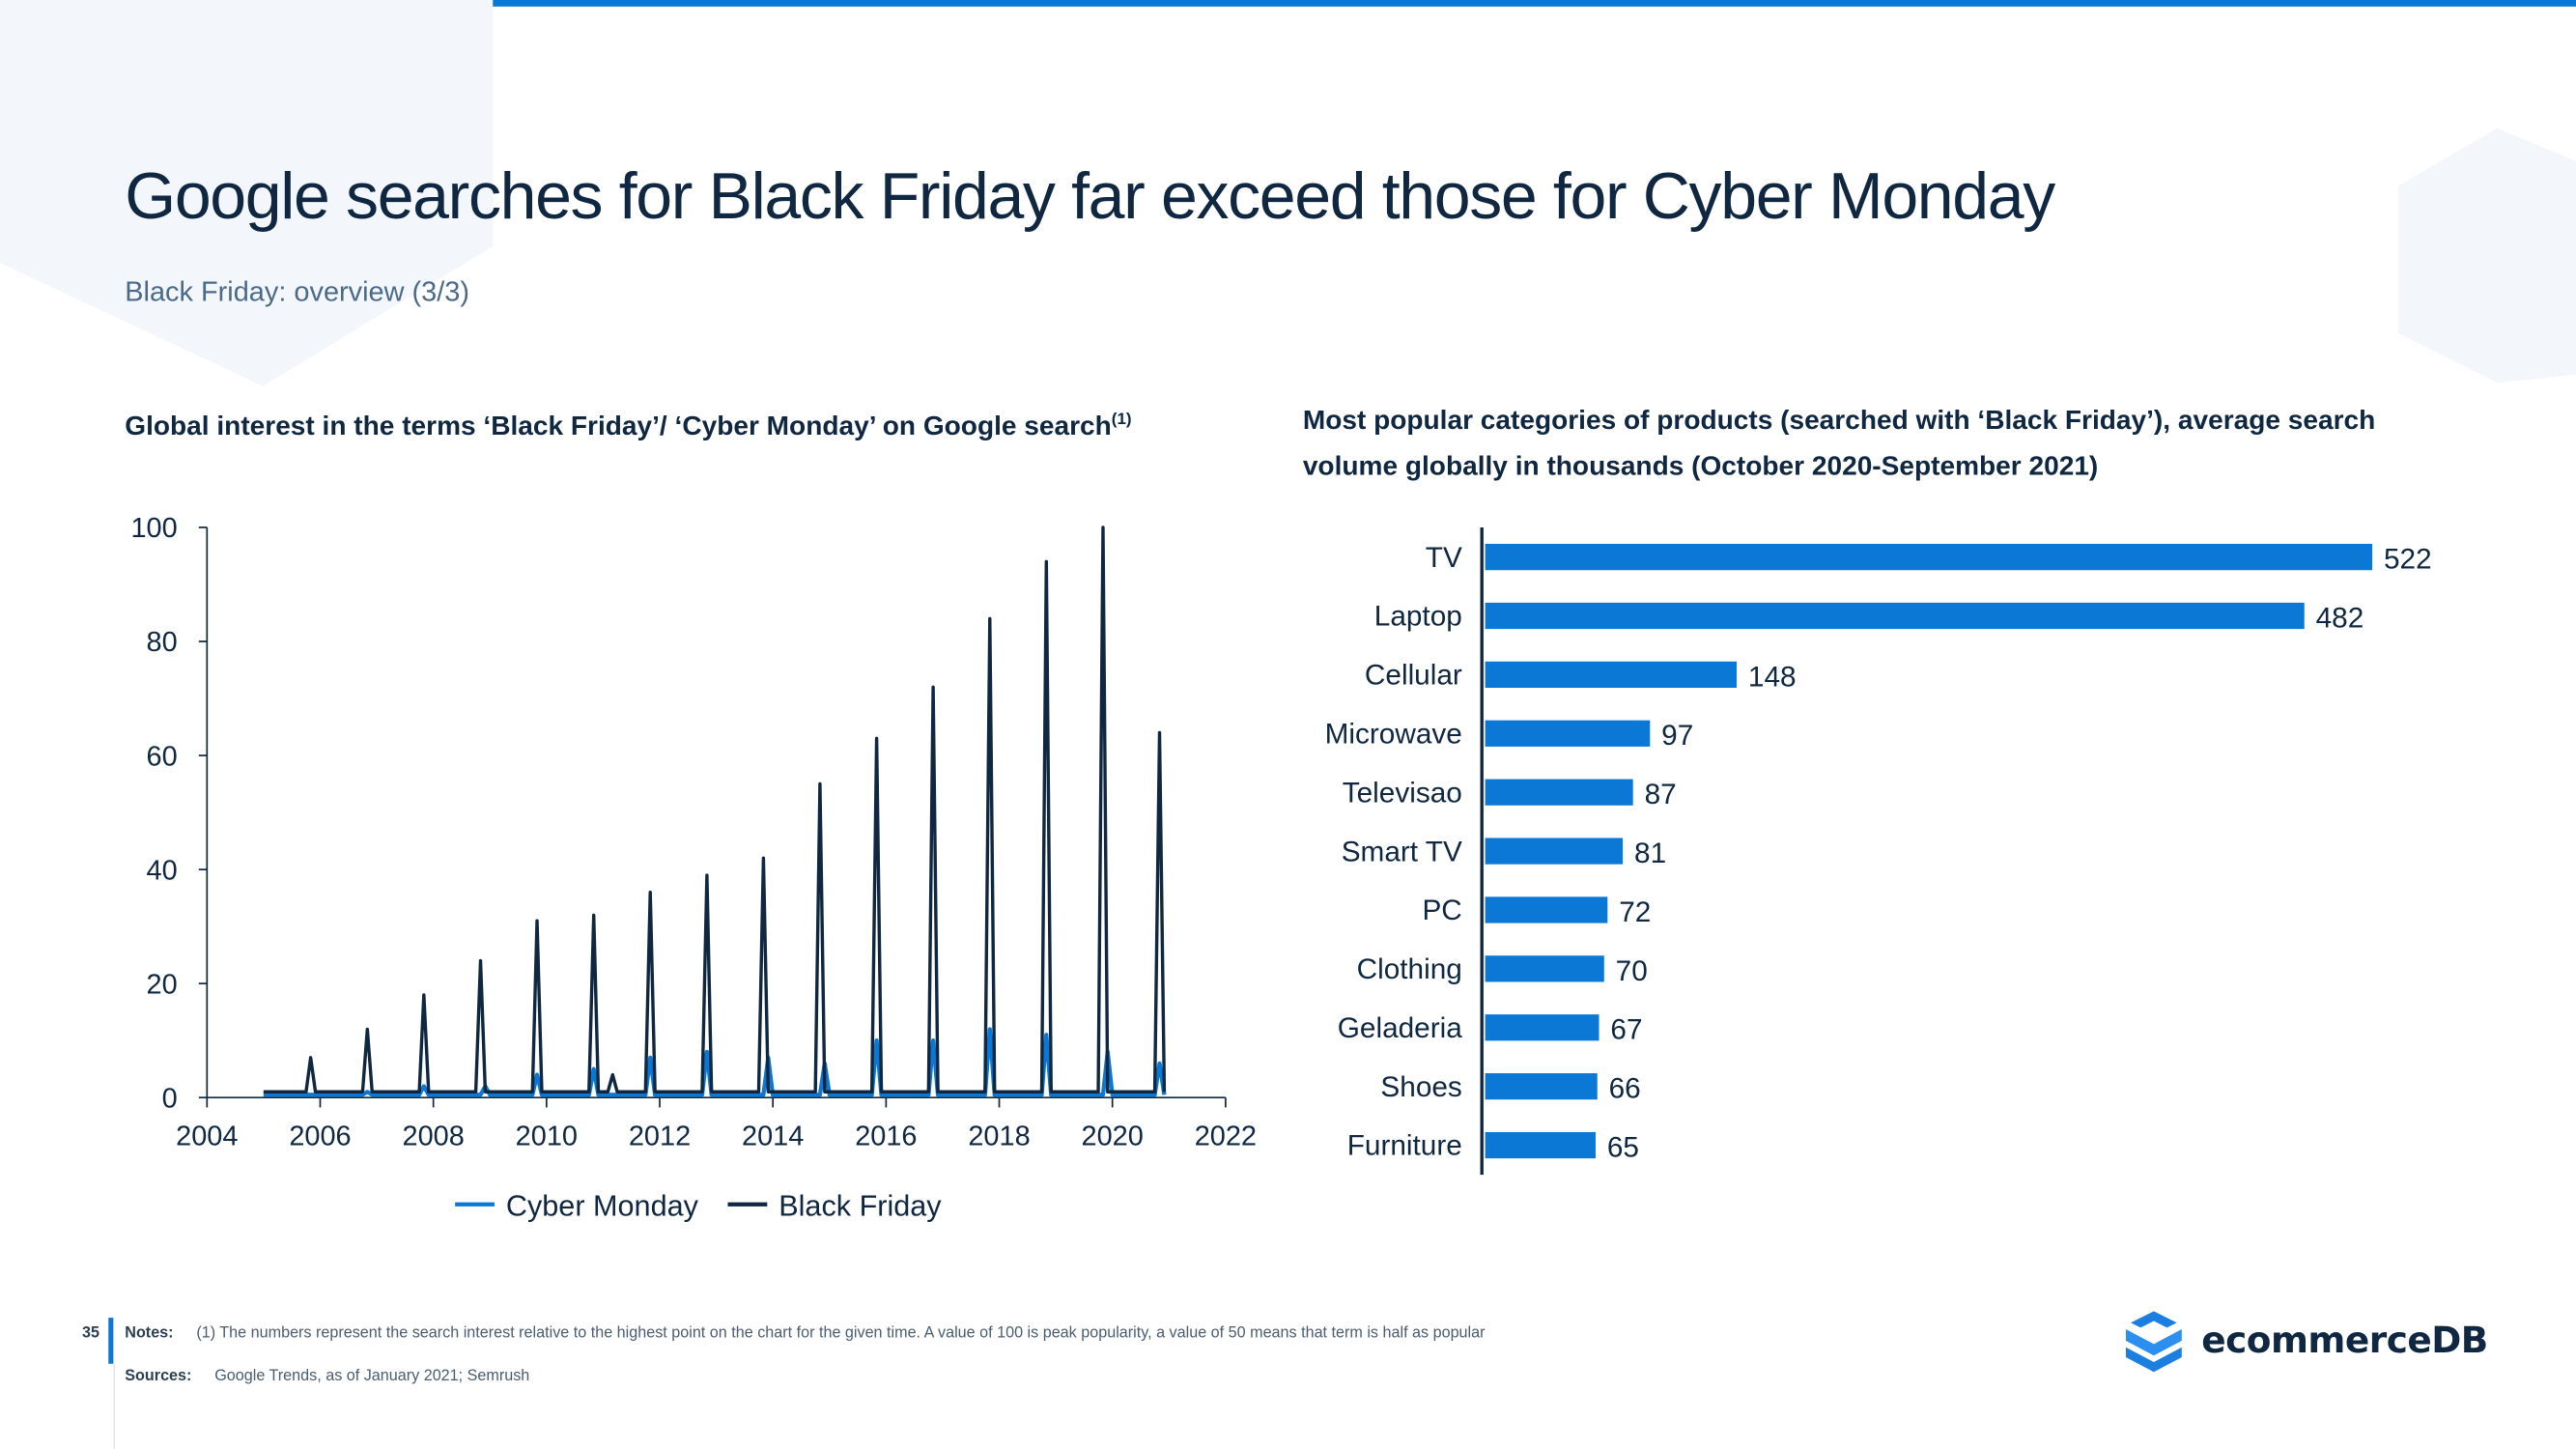  I want to click on page-subtitle: Black Friday: overview (3/3), so click(297, 291).